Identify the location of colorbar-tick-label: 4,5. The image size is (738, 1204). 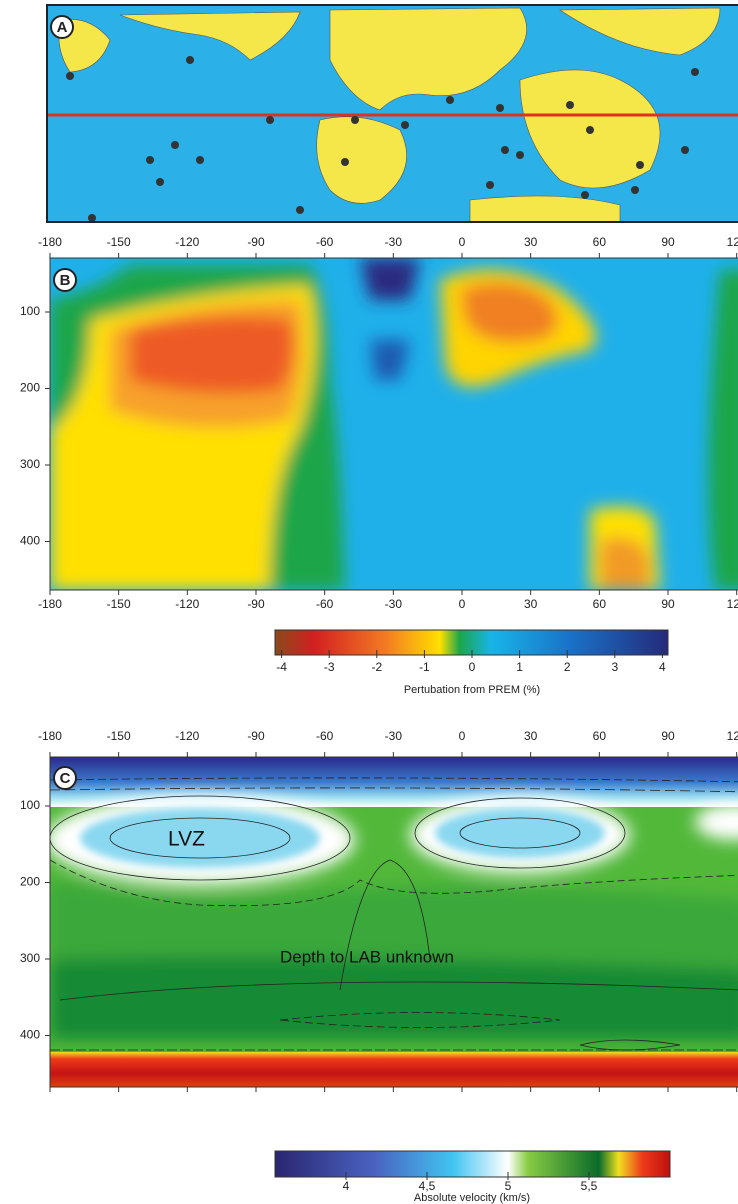
(427, 1186).